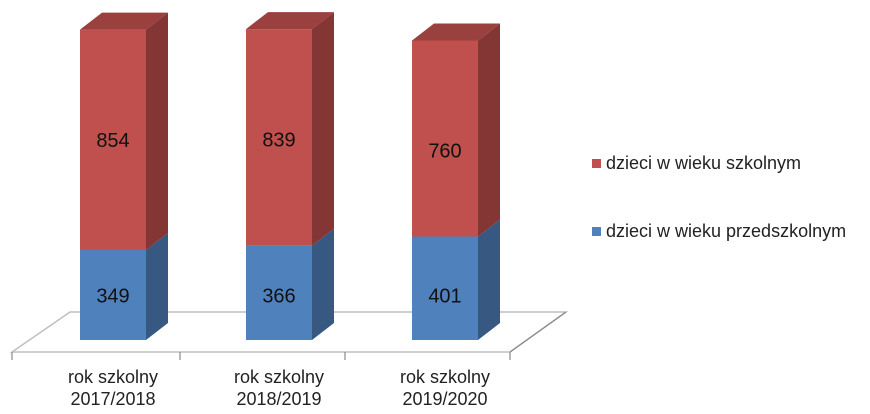 The image size is (870, 414). I want to click on legend-label: dzieci w wieku przedszkolnym, so click(726, 231).